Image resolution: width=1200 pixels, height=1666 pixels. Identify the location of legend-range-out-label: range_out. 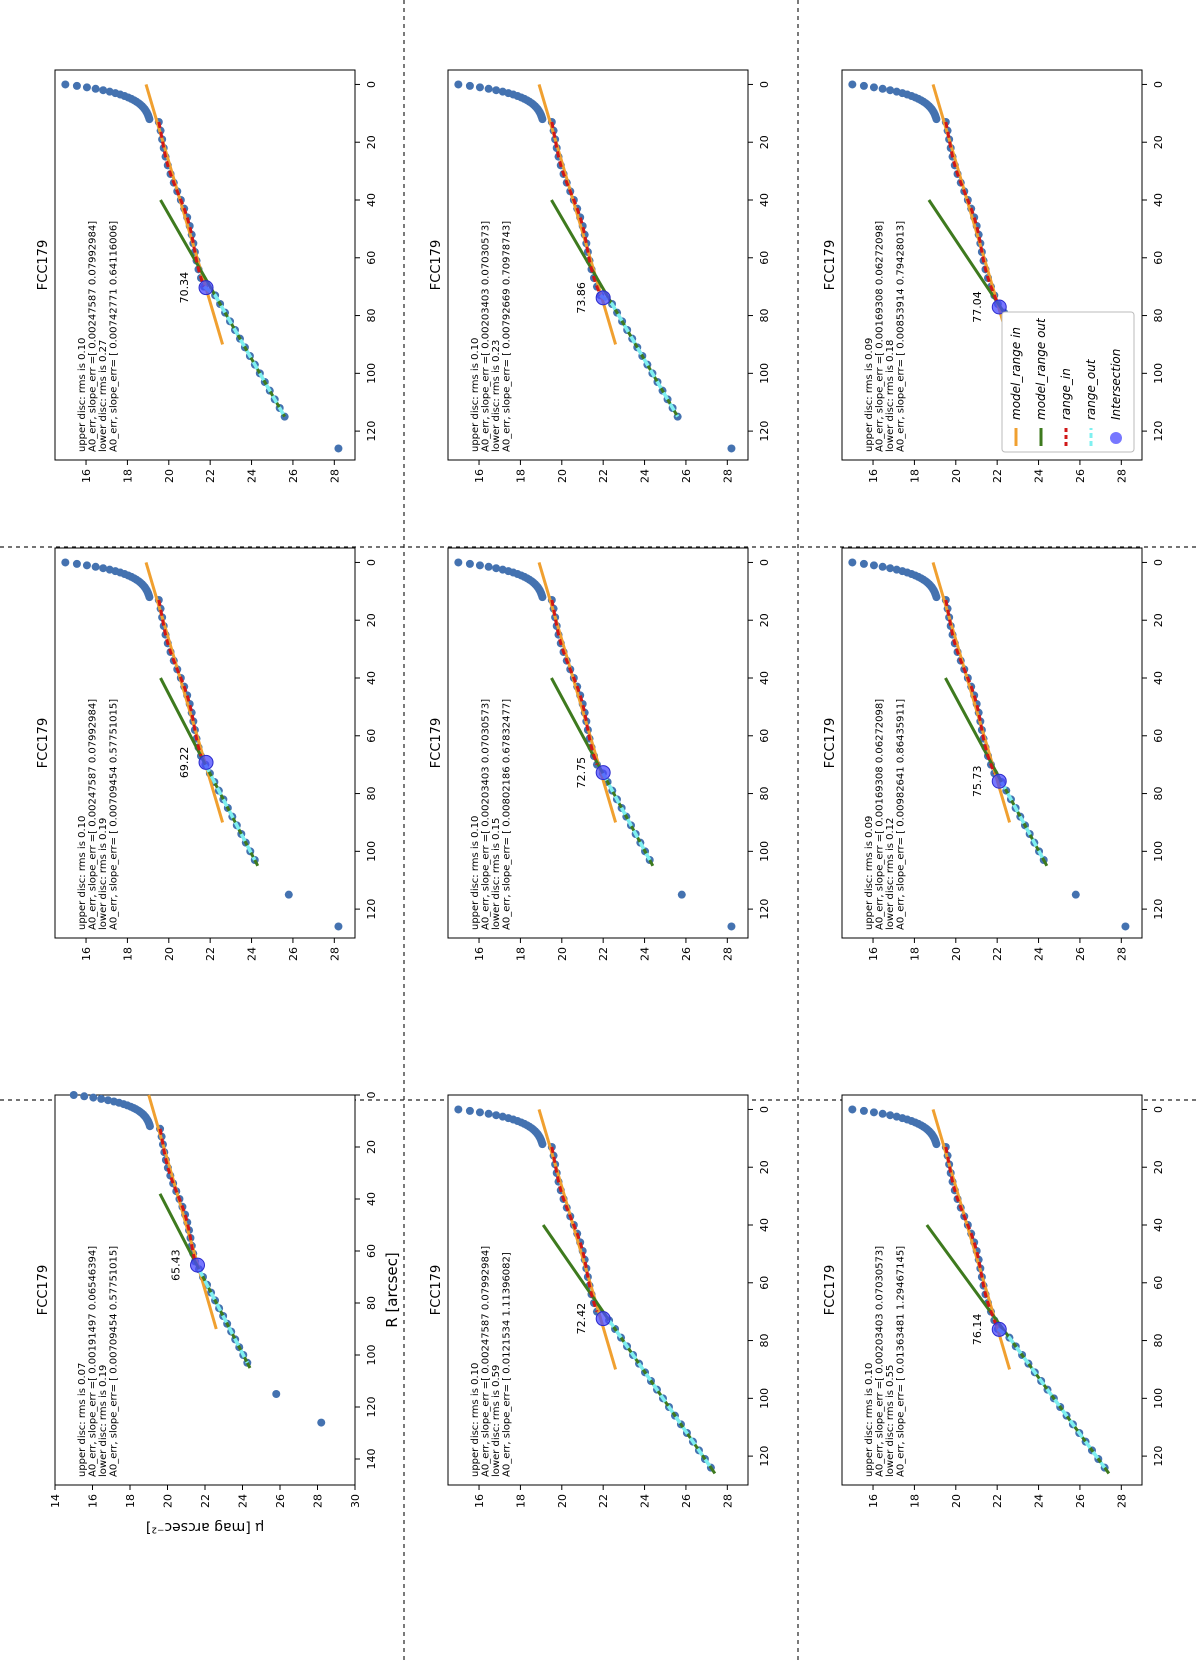
(1091, 389).